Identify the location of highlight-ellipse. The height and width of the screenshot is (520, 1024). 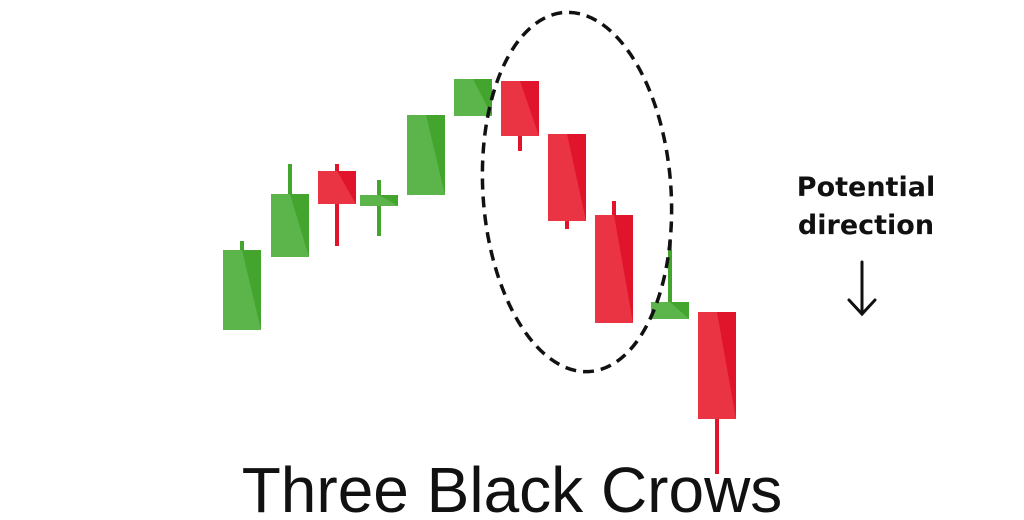
(577, 192).